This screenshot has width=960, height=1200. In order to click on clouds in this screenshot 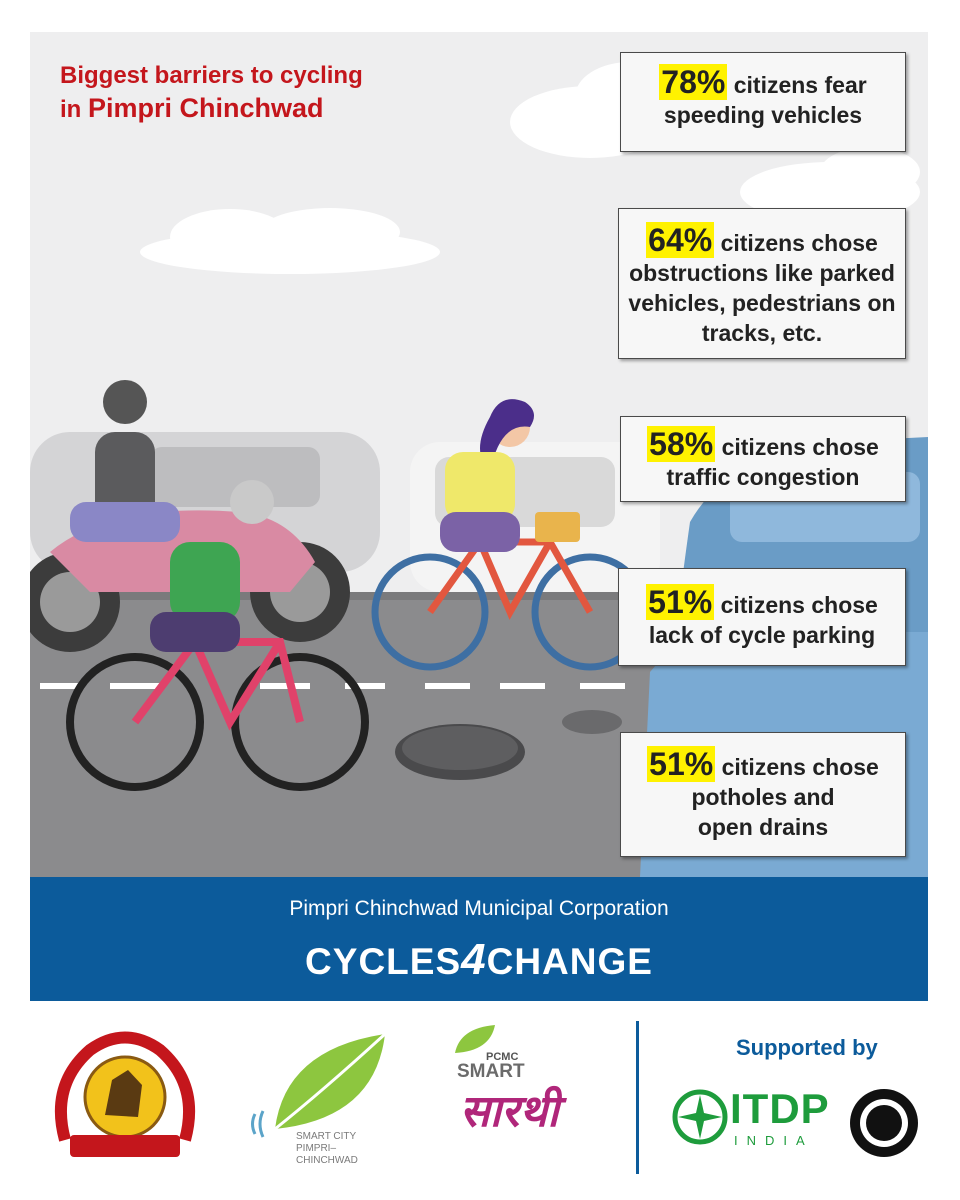, I will do `click(530, 168)`.